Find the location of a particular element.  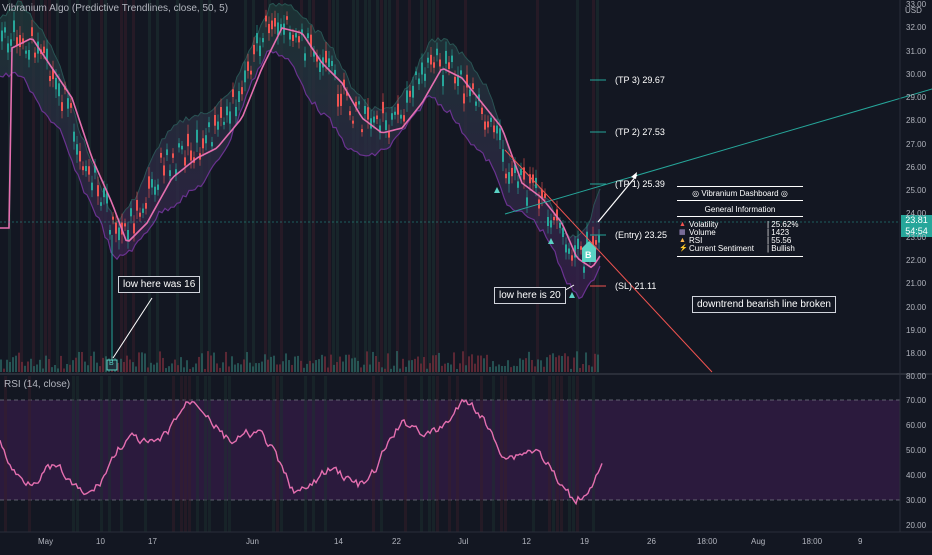

buy-badge-icon is located at coordinates (589, 251).